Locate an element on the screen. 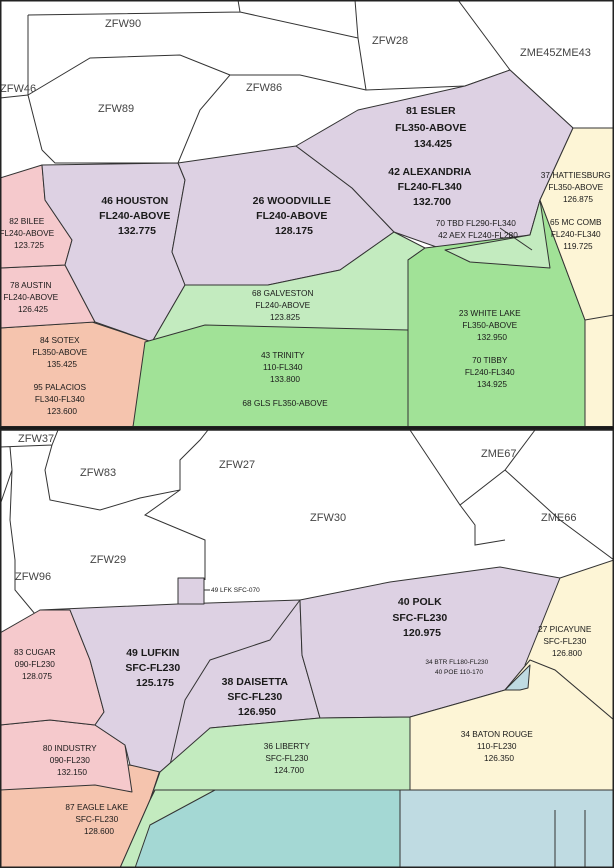 This screenshot has width=614, height=868. label-sotex: 84 SOTEX FL350-ABOVE 135.425 is located at coordinates (61, 349).